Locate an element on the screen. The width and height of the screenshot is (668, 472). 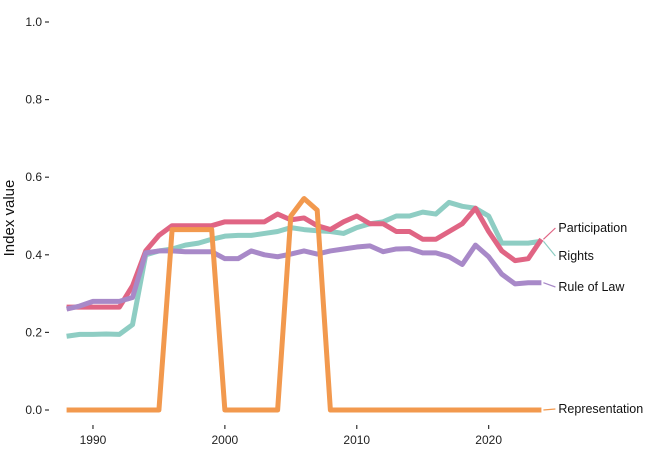
series-label-rule-of-law: Rule of Law is located at coordinates (591, 287).